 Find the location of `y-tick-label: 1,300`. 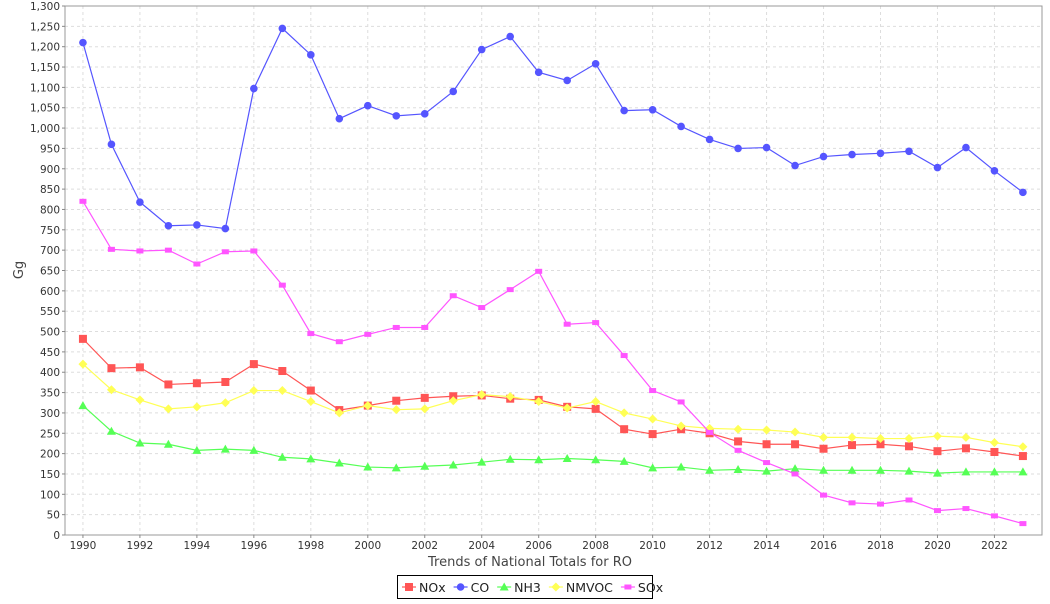

y-tick-label: 1,300 is located at coordinates (45, 7).